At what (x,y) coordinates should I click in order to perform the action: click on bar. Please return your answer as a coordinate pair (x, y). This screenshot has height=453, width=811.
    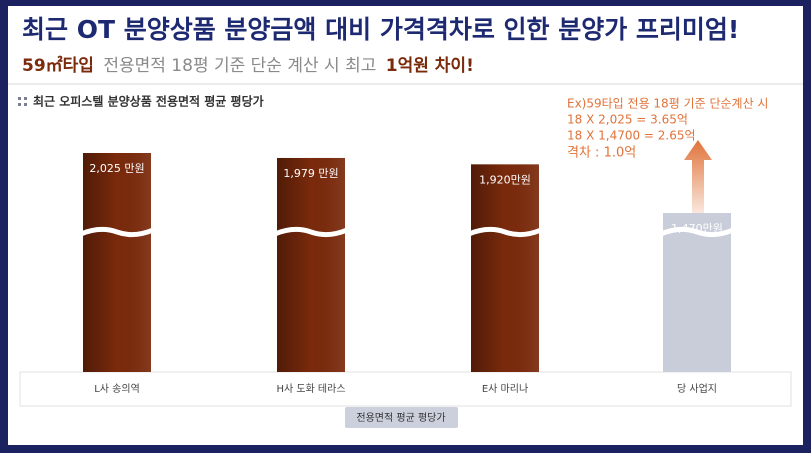
    Looking at the image, I should click on (697, 292).